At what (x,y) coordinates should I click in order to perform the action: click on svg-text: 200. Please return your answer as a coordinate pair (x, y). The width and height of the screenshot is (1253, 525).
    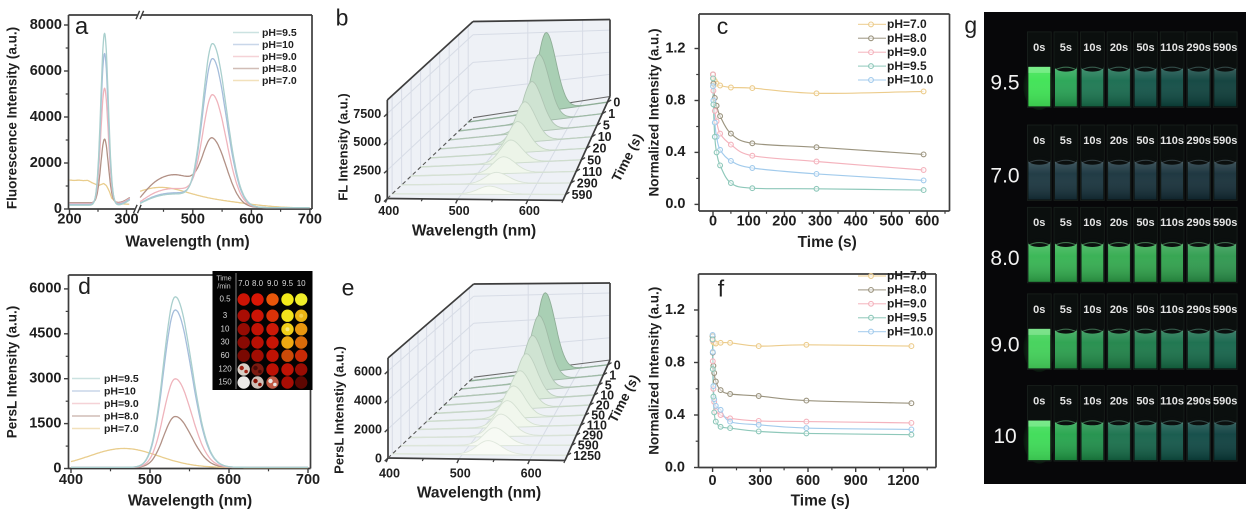
    Looking at the image, I should click on (69, 219).